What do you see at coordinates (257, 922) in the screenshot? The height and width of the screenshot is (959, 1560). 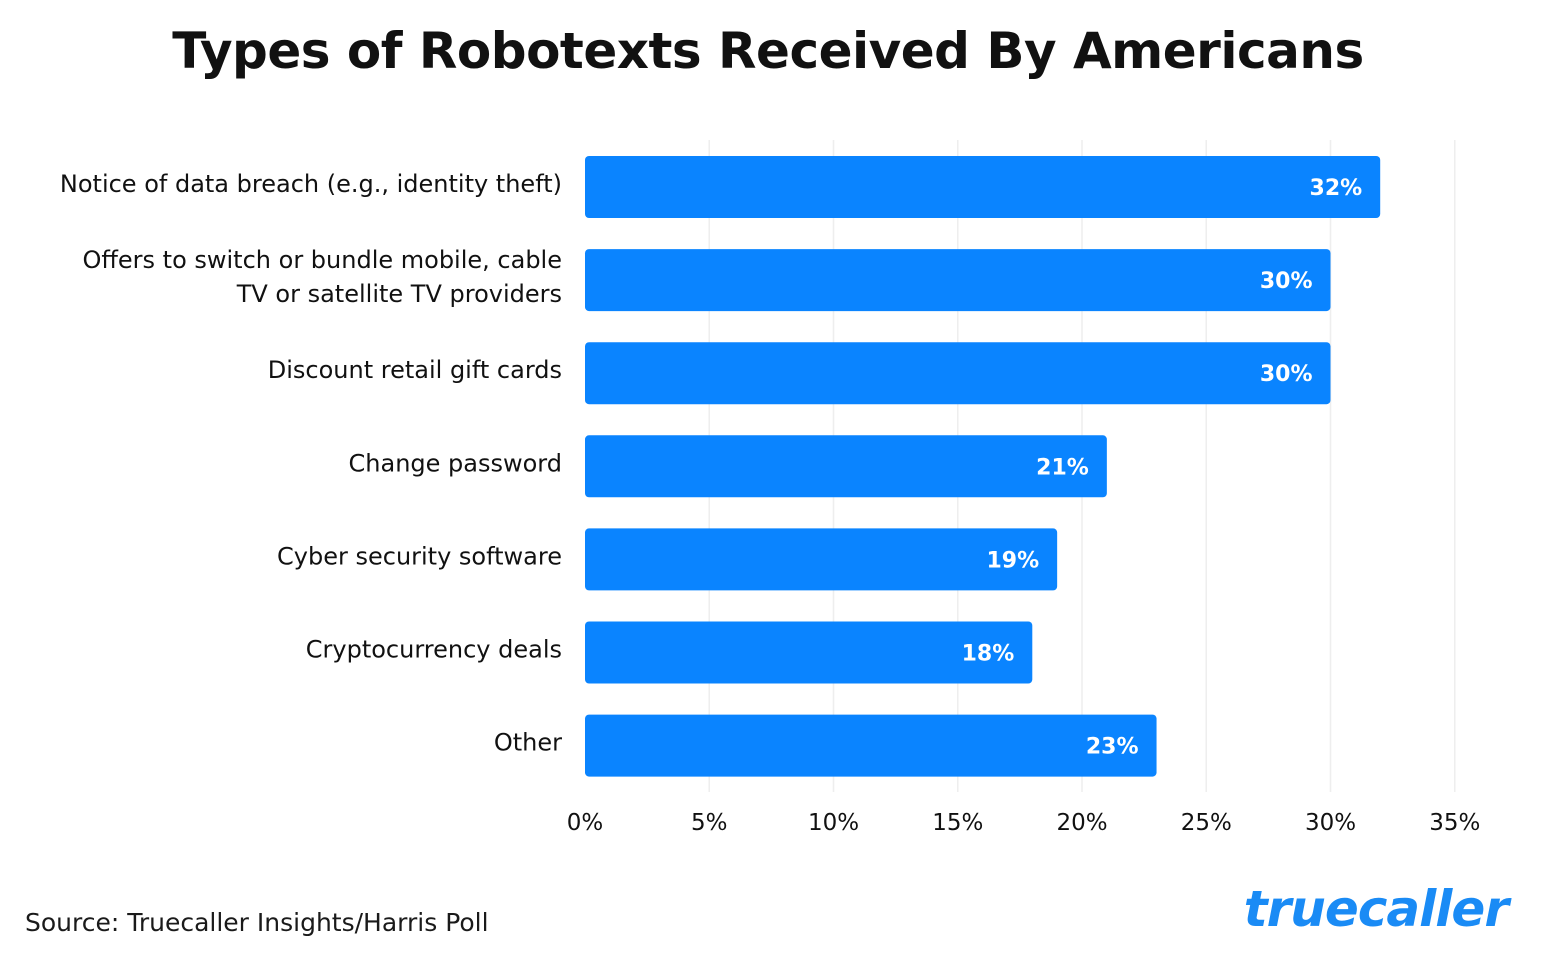 I see `source-note: Source: Truecaller Insights/Harris Poll` at bounding box center [257, 922].